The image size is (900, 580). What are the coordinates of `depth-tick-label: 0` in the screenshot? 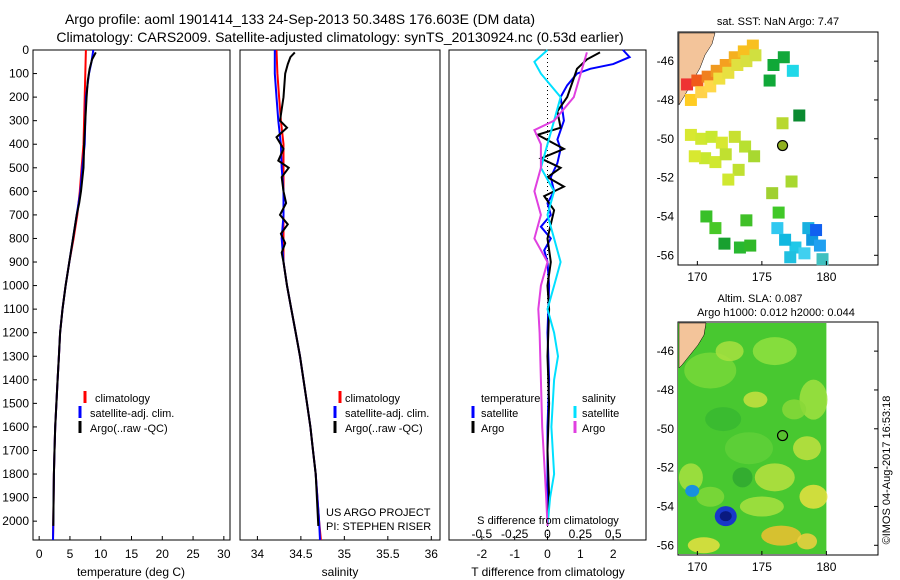 It's located at (25, 50).